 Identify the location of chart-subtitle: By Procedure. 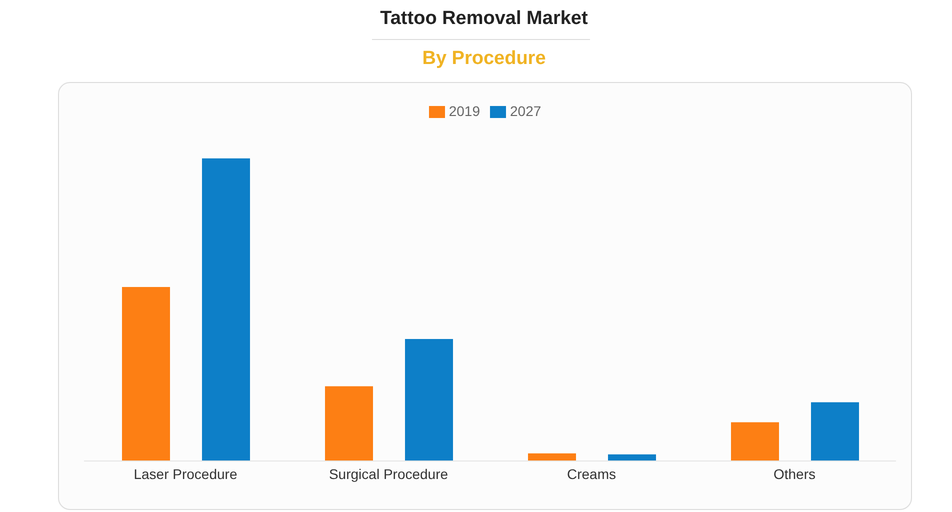
(484, 59).